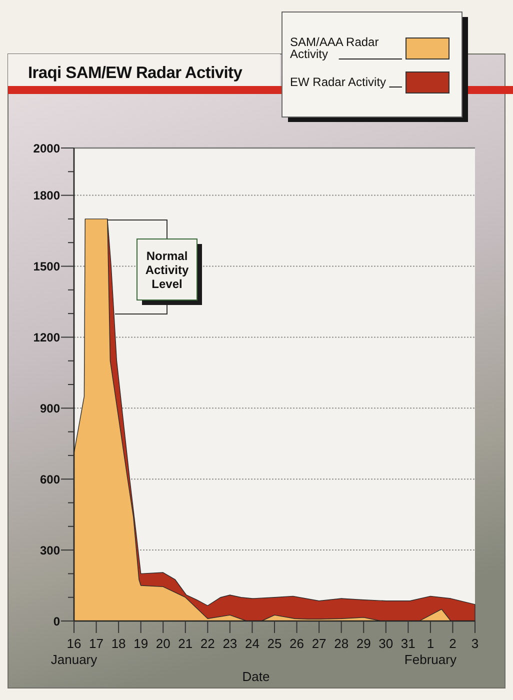 This screenshot has height=700, width=513. Describe the element at coordinates (74, 643) in the screenshot. I see `x-tick-label: 16` at that location.